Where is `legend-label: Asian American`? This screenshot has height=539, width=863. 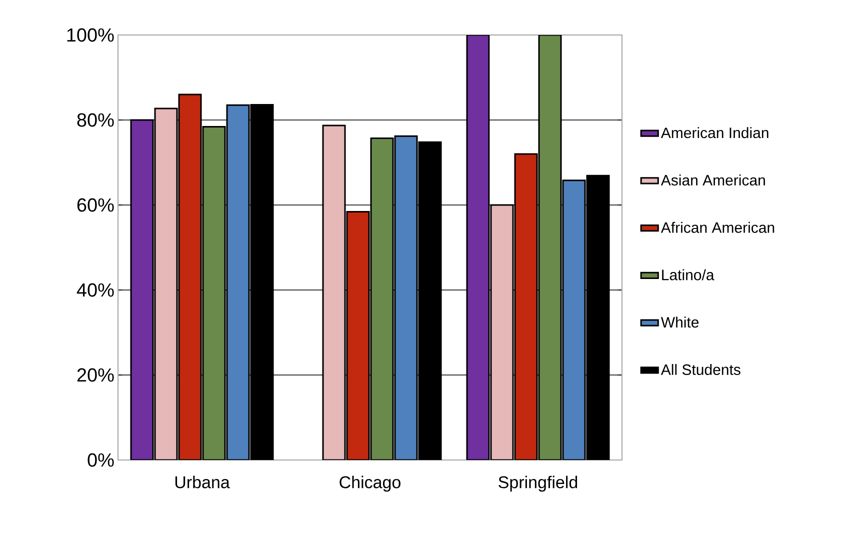 legend-label: Asian American is located at coordinates (712, 180).